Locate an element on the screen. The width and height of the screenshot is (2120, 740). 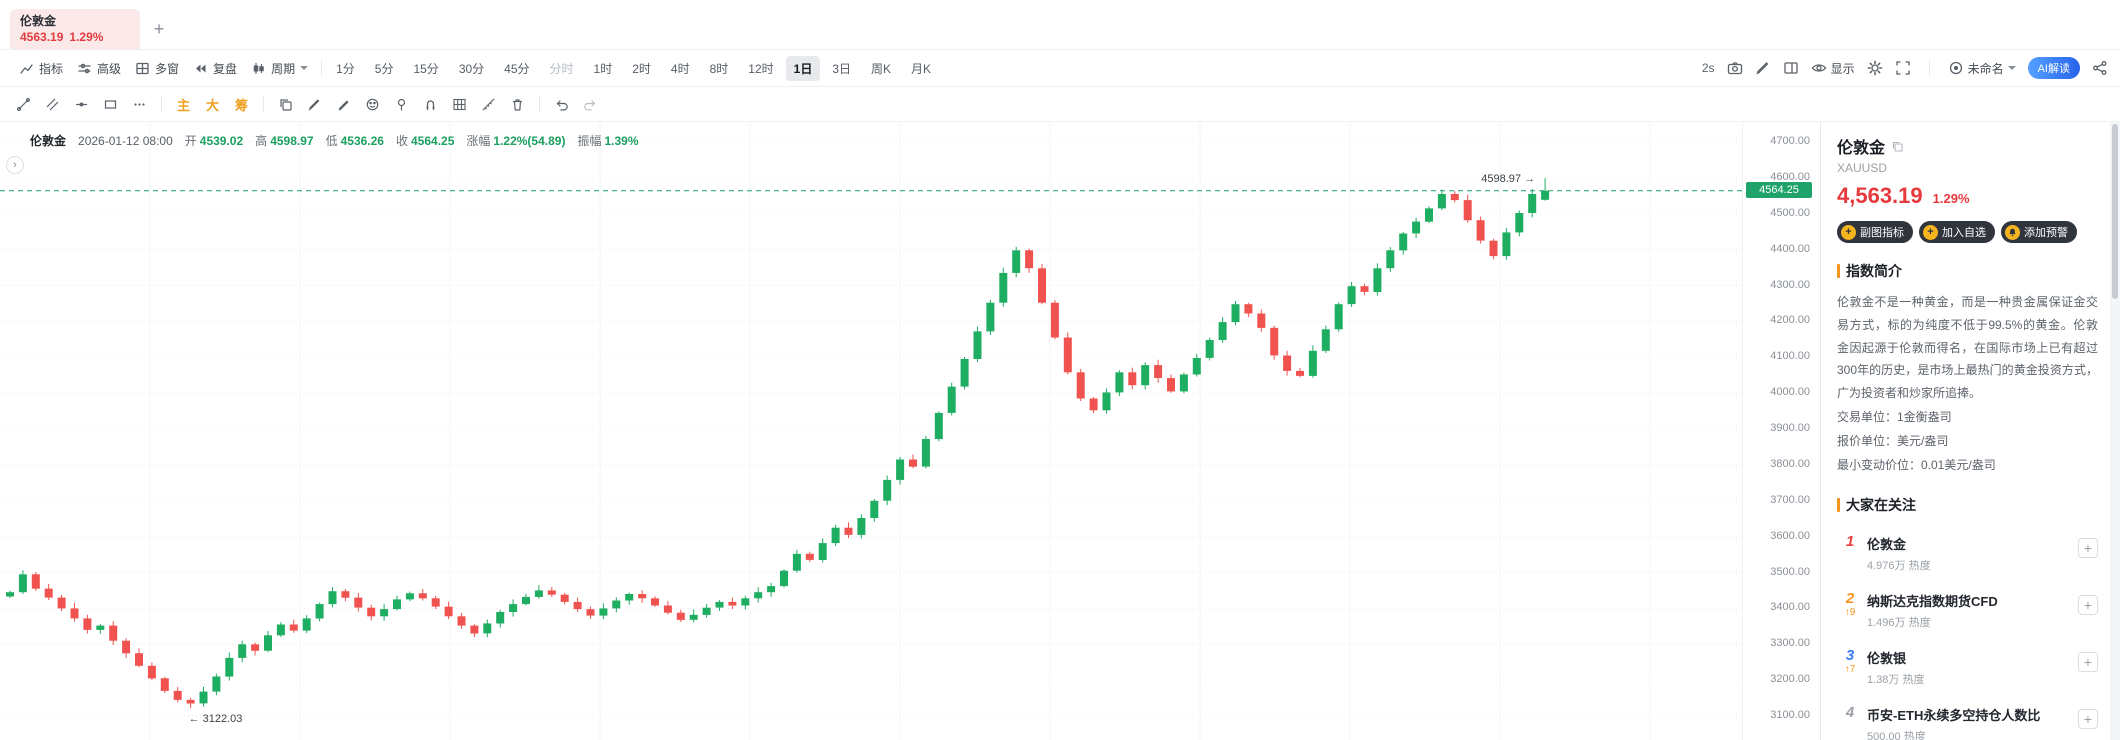
plus-icon: + is located at coordinates (1930, 232).